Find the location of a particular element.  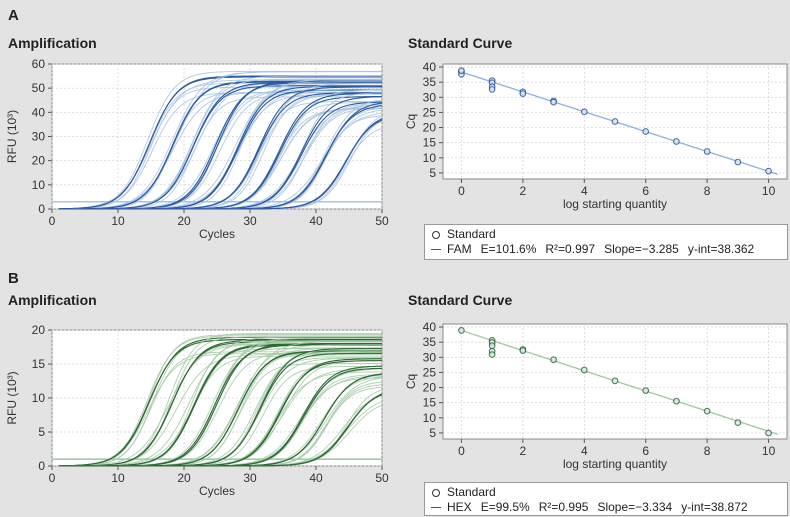

legend-r2: R²=0.995 is located at coordinates (563, 507).